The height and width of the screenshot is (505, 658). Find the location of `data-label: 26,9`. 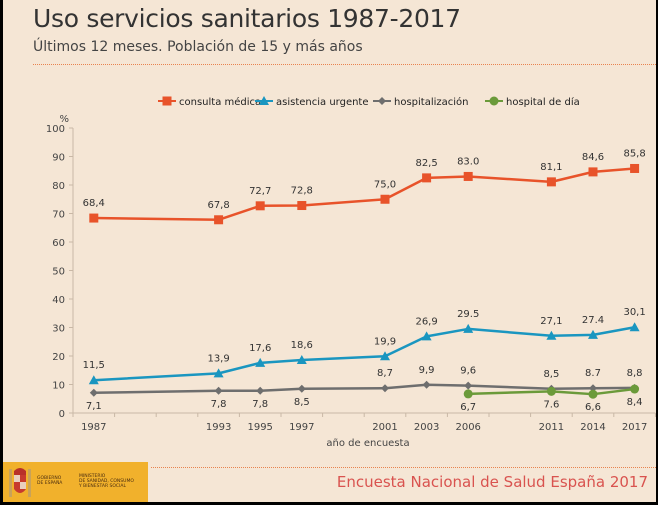

data-label: 26,9 is located at coordinates (426, 321).